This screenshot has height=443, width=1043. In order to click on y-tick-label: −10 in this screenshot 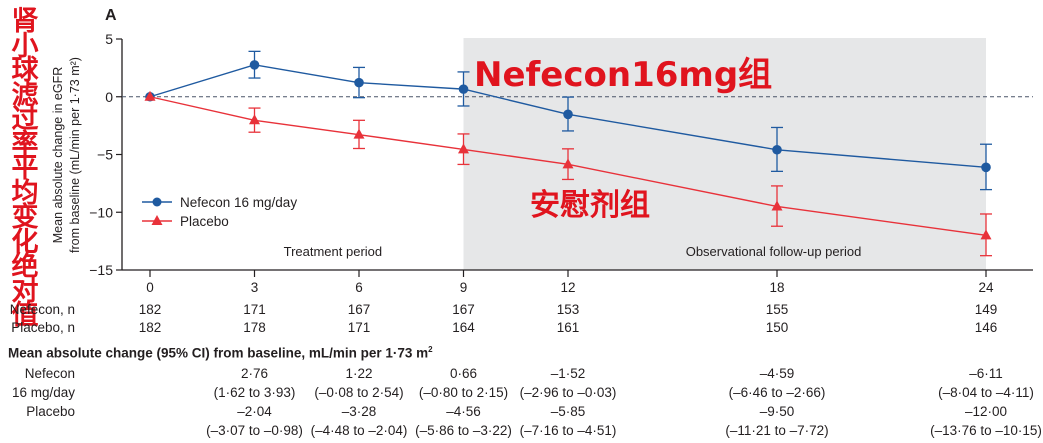, I will do `click(101, 212)`.